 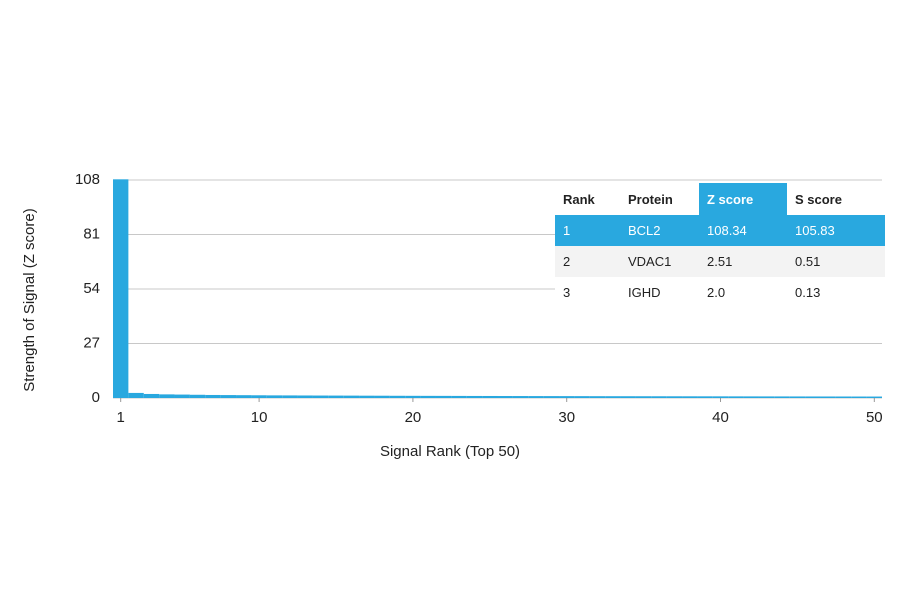 I want to click on table-cell: VDAC1, so click(x=650, y=261).